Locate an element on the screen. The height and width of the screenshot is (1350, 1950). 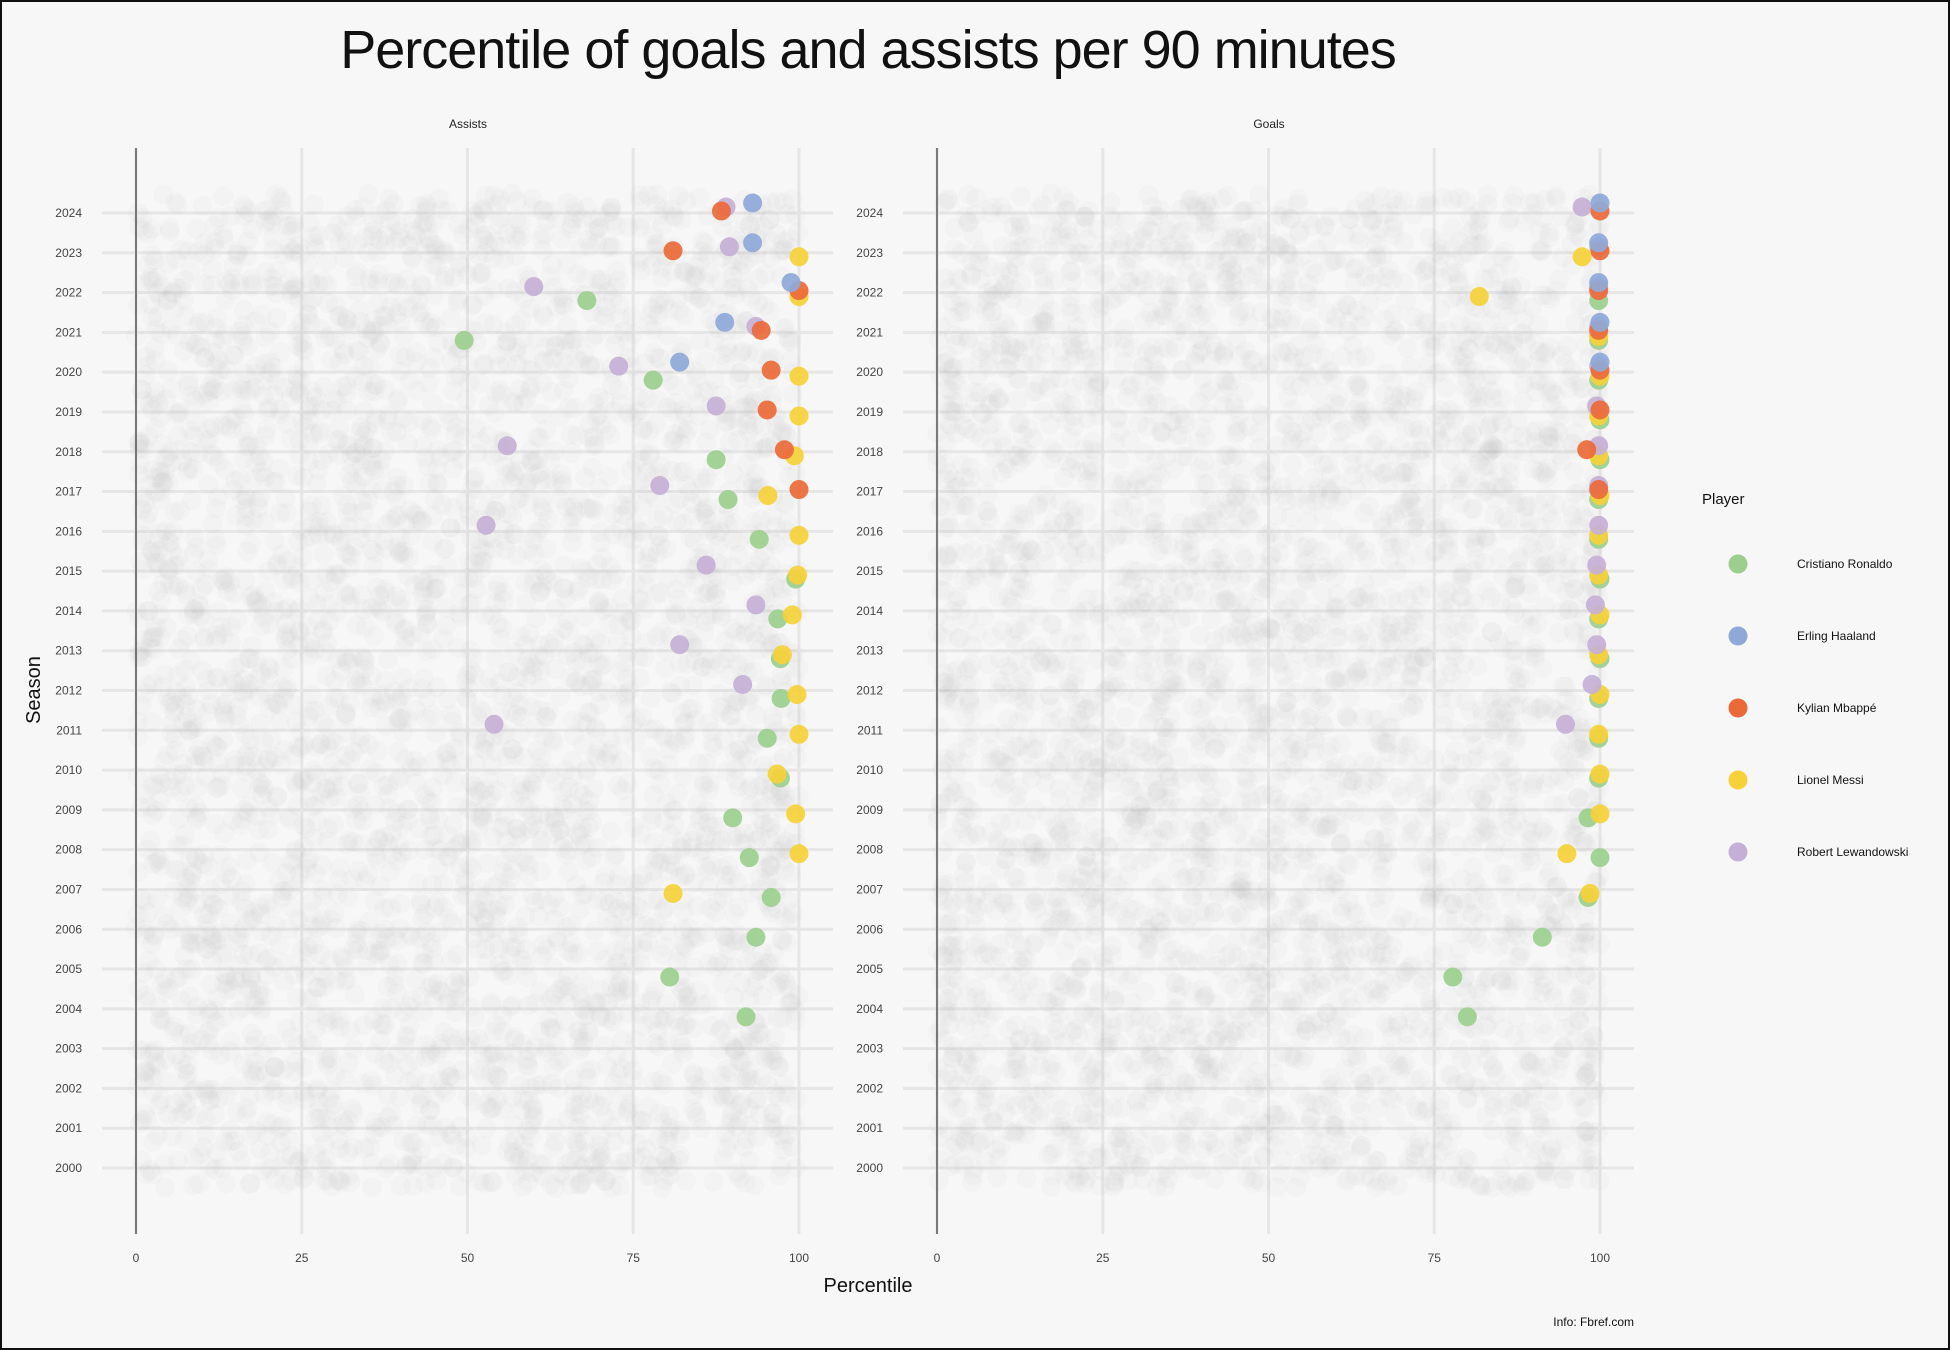
y-tick-label: 2007 is located at coordinates (68, 889).